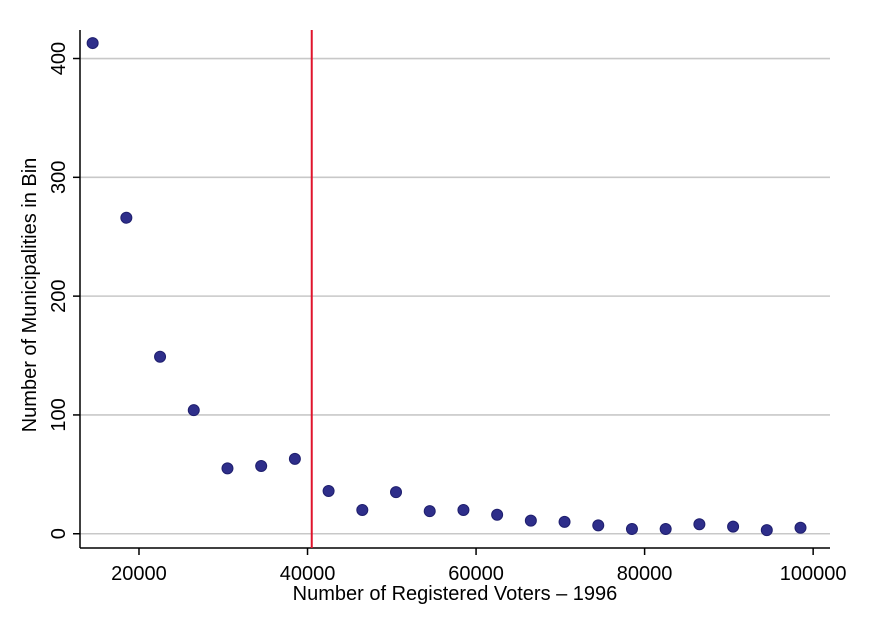 Image resolution: width=876 pixels, height=617 pixels. What do you see at coordinates (476, 574) in the screenshot?
I see `x-tick-label-2: 60000` at bounding box center [476, 574].